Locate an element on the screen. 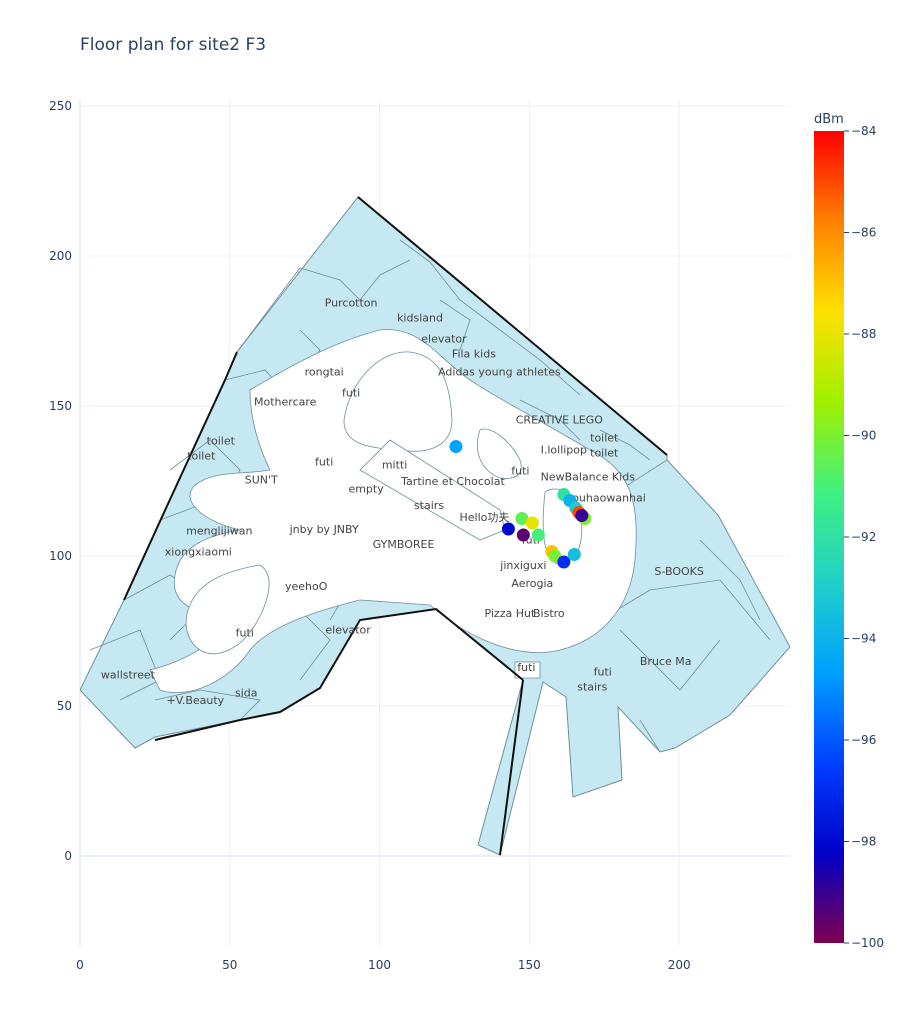 This screenshot has width=900, height=1035. y-tick-label: 200 is located at coordinates (60, 256).